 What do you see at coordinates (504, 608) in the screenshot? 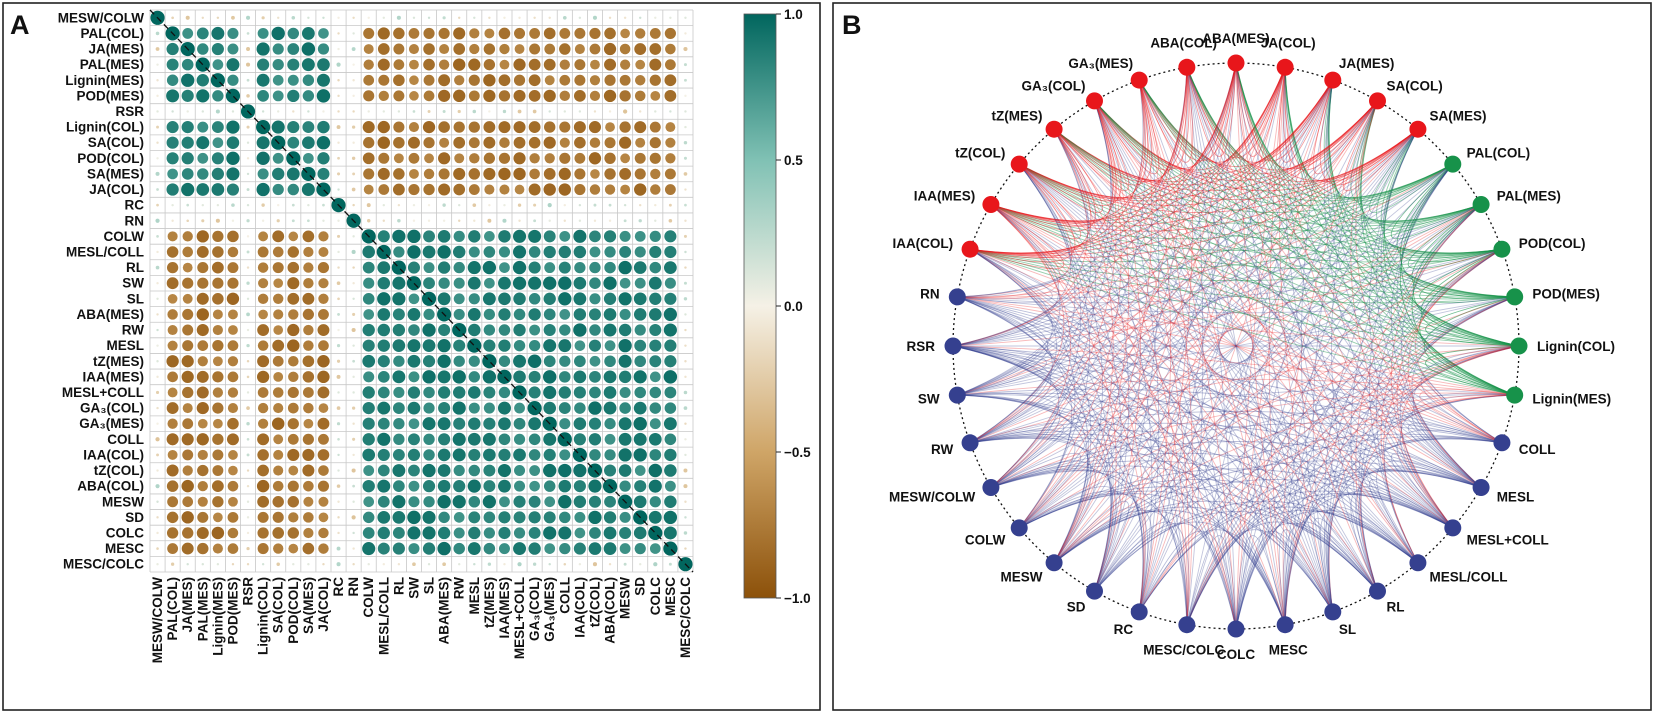
I see `heatmap-column-label: IAA(MES)` at bounding box center [504, 608].